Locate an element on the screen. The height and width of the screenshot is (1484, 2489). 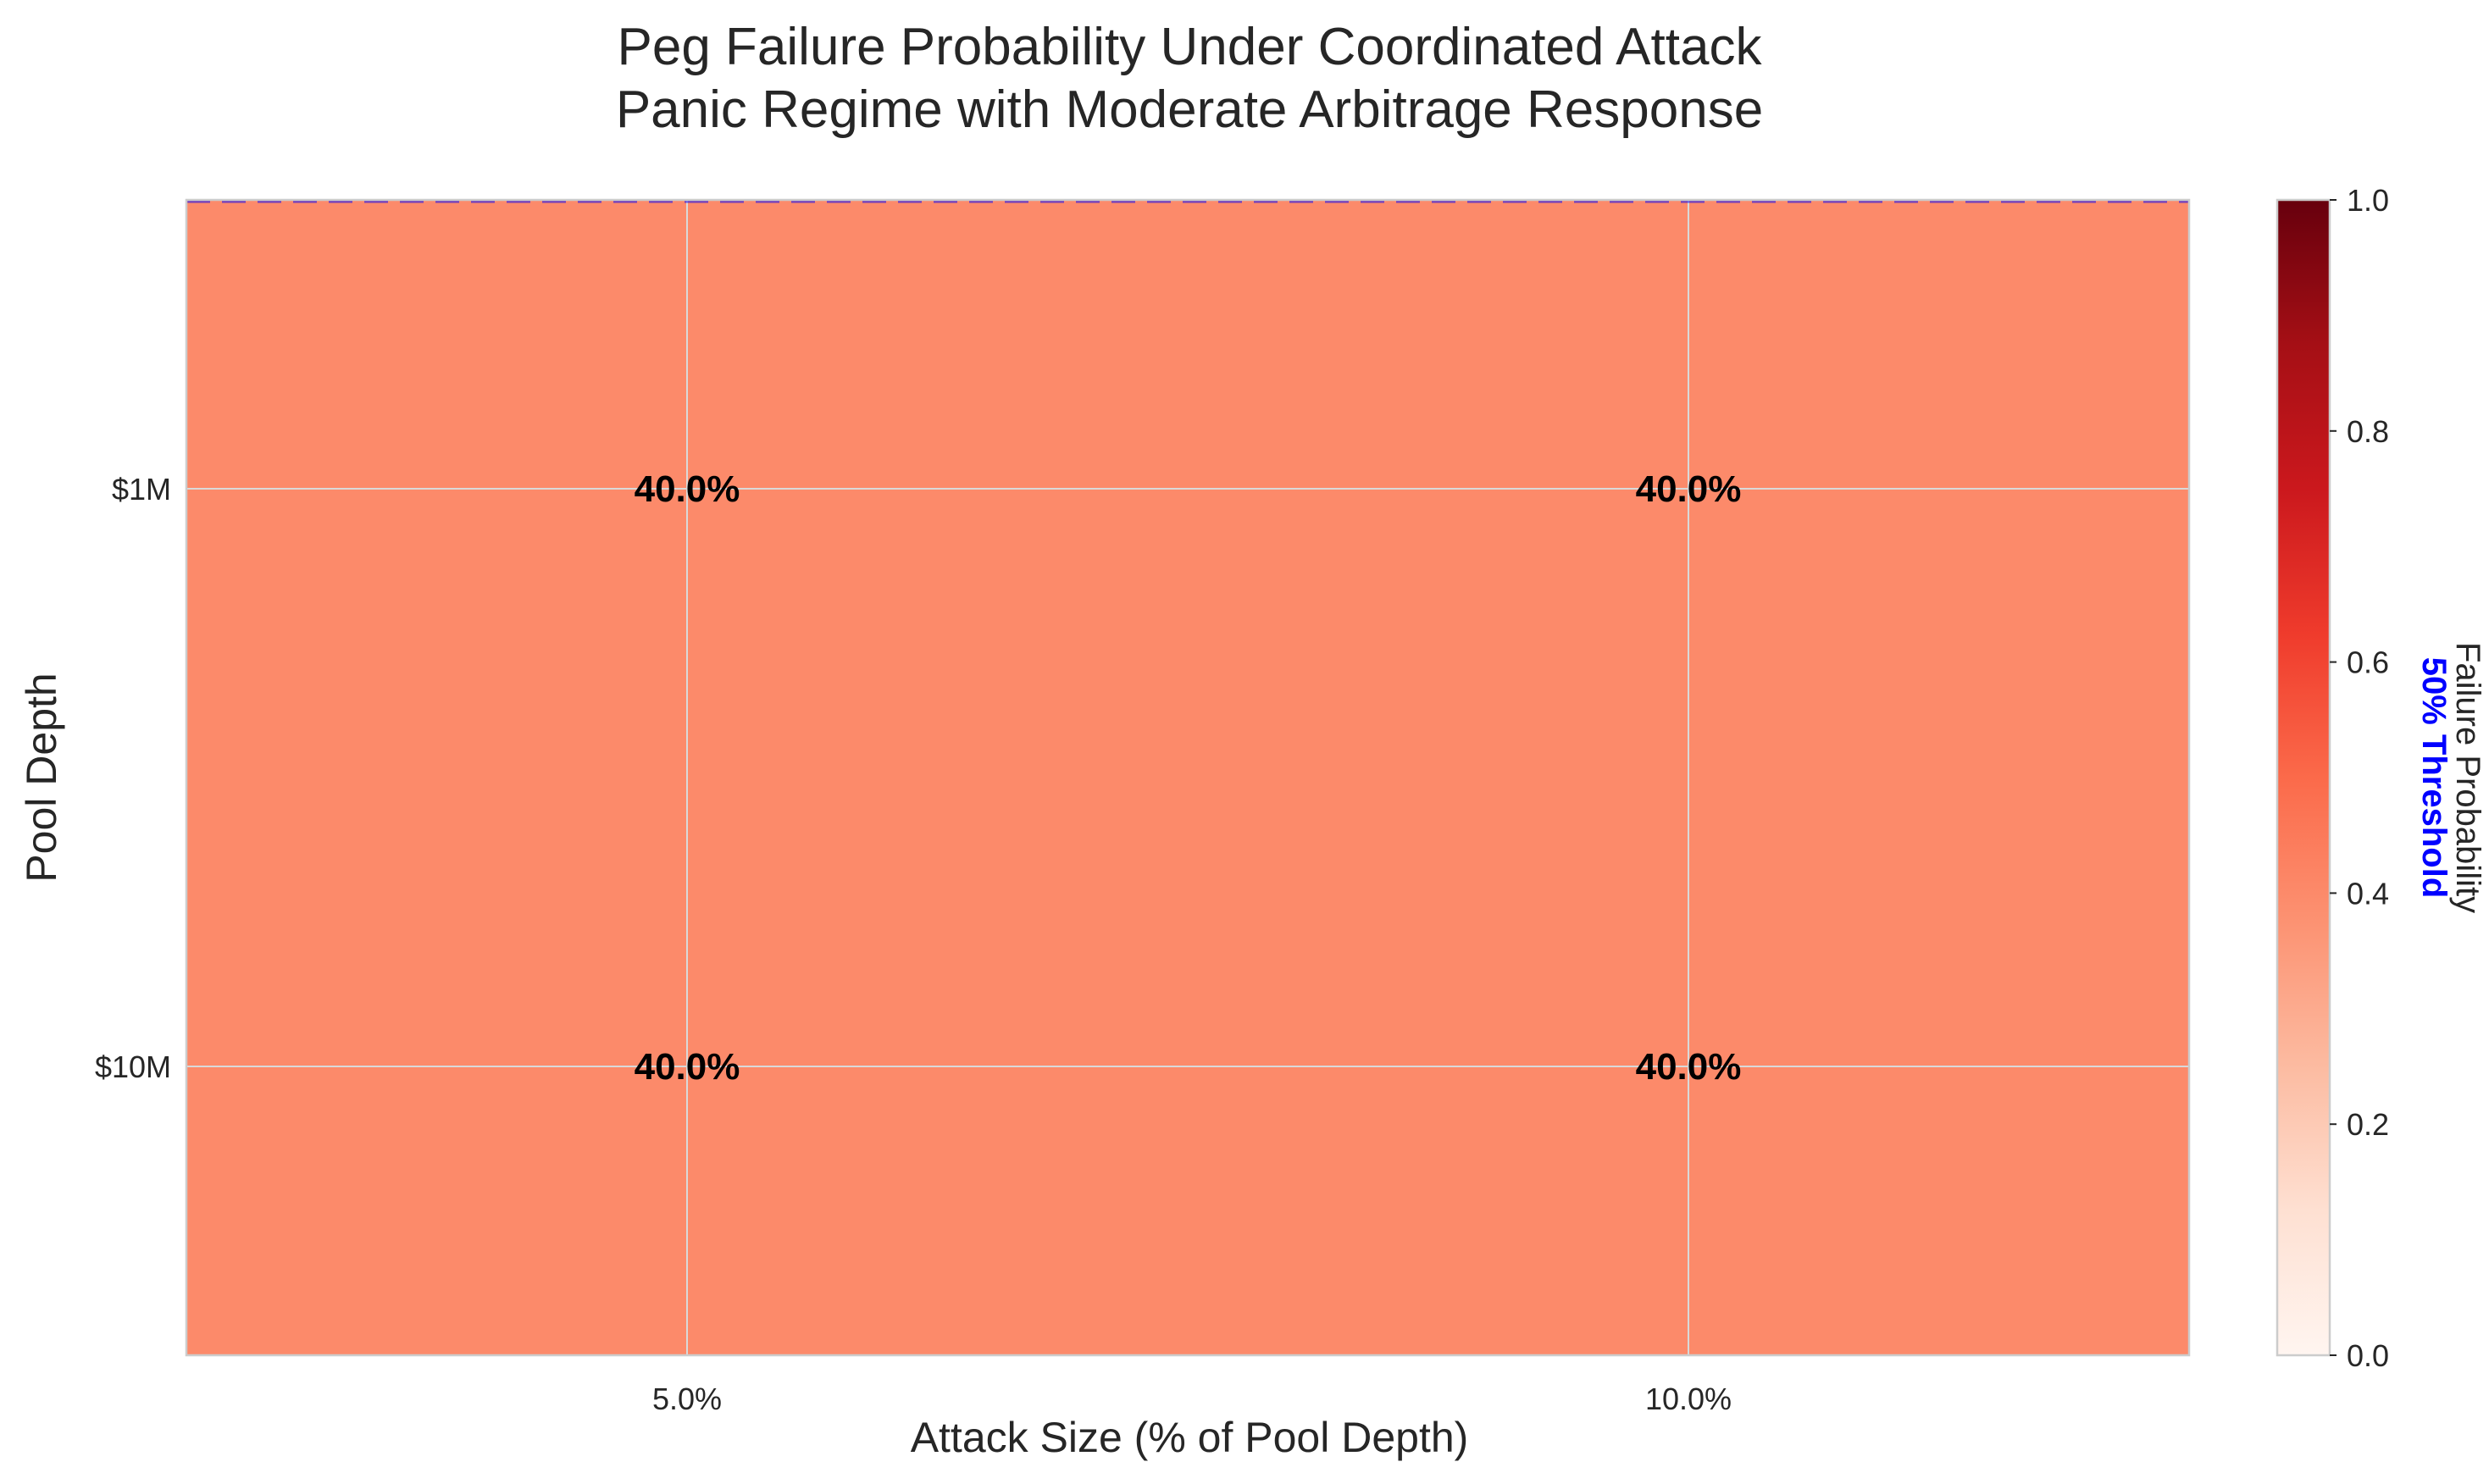
x-axis-label: Attack Size (% of Pool Depth) is located at coordinates (1190, 1437).